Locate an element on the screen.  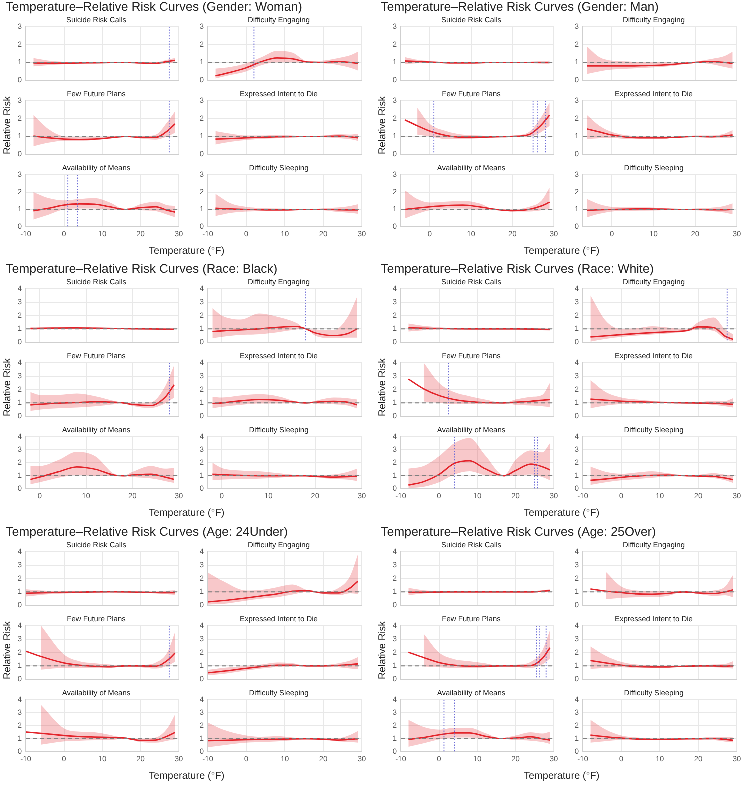
chart-title: Temperature–Relative Risk Curves (Gender: Woman) is located at coordinates (154, 7).